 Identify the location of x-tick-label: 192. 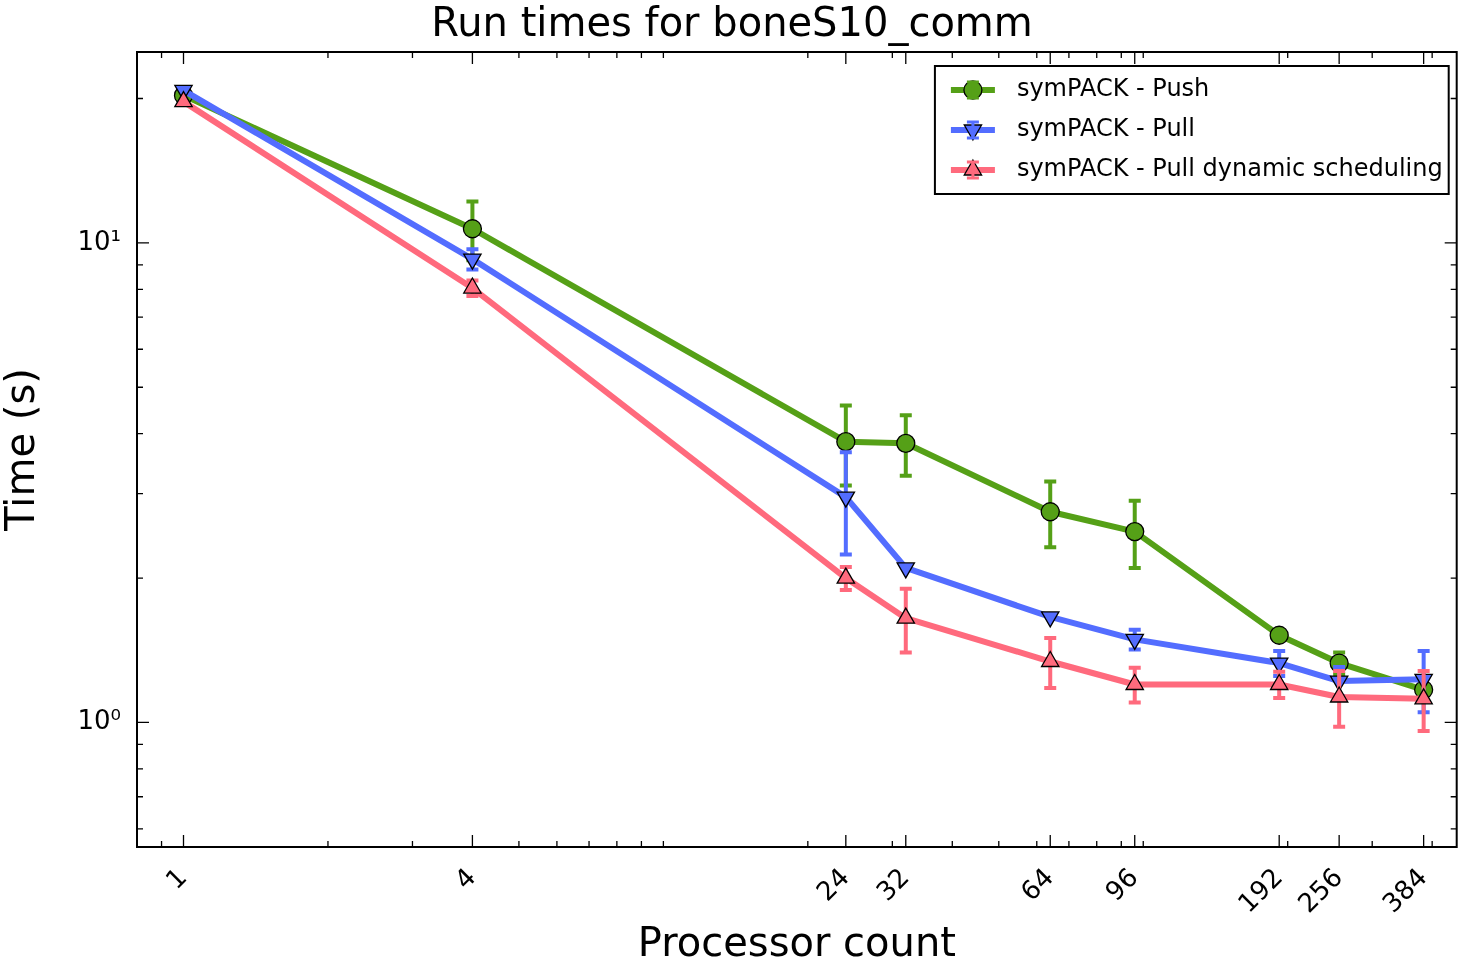
(1260, 890).